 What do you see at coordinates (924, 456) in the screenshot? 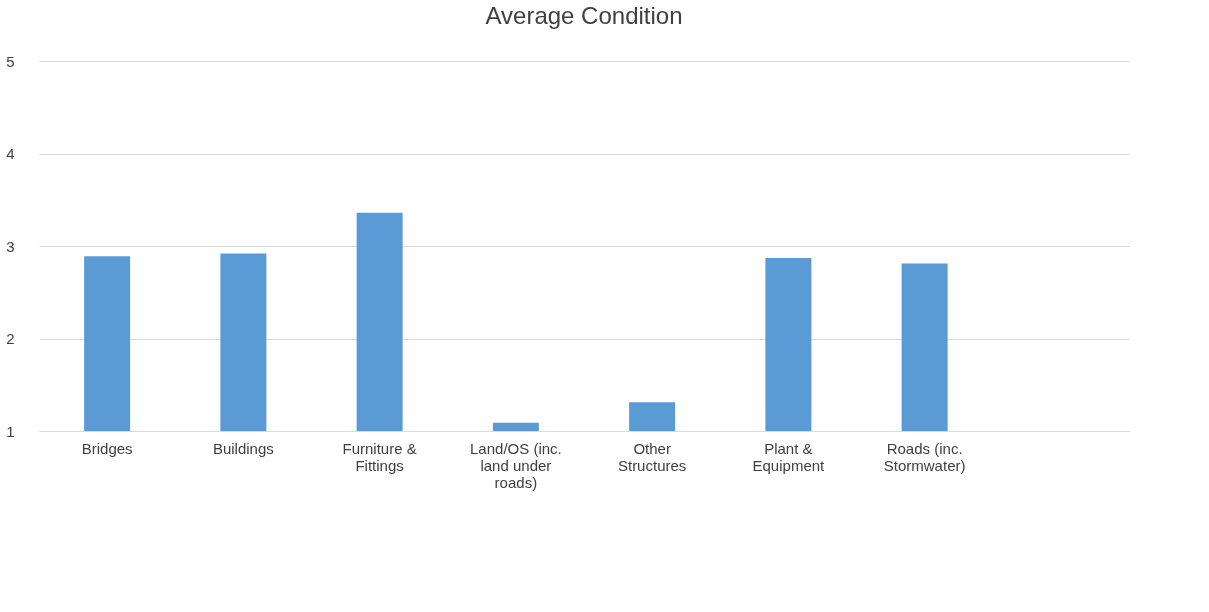
I see `x-tick-label: Roads (inc. Stormwater)` at bounding box center [924, 456].